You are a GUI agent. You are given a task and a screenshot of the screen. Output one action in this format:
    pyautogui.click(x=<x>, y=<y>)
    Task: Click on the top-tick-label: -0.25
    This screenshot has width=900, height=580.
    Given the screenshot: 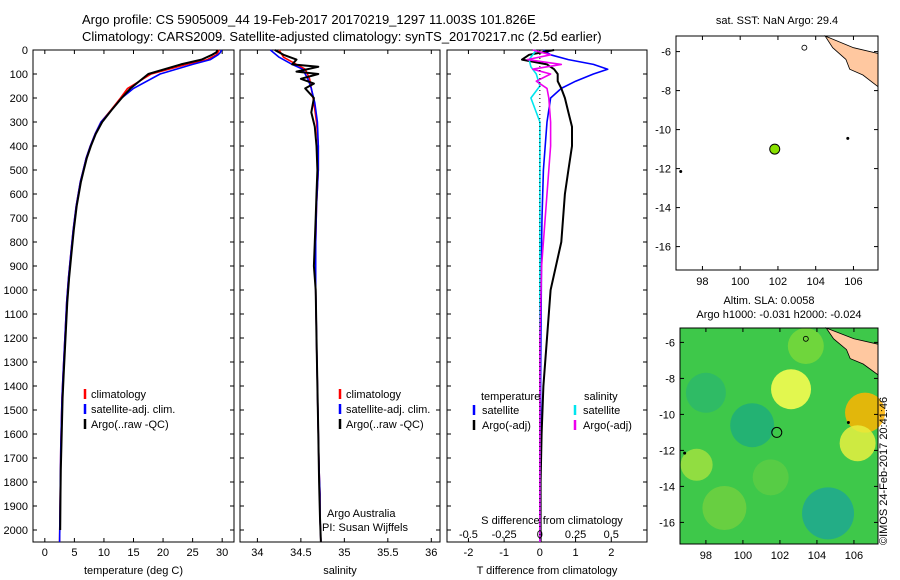 What is the action you would take?
    pyautogui.click(x=504, y=535)
    